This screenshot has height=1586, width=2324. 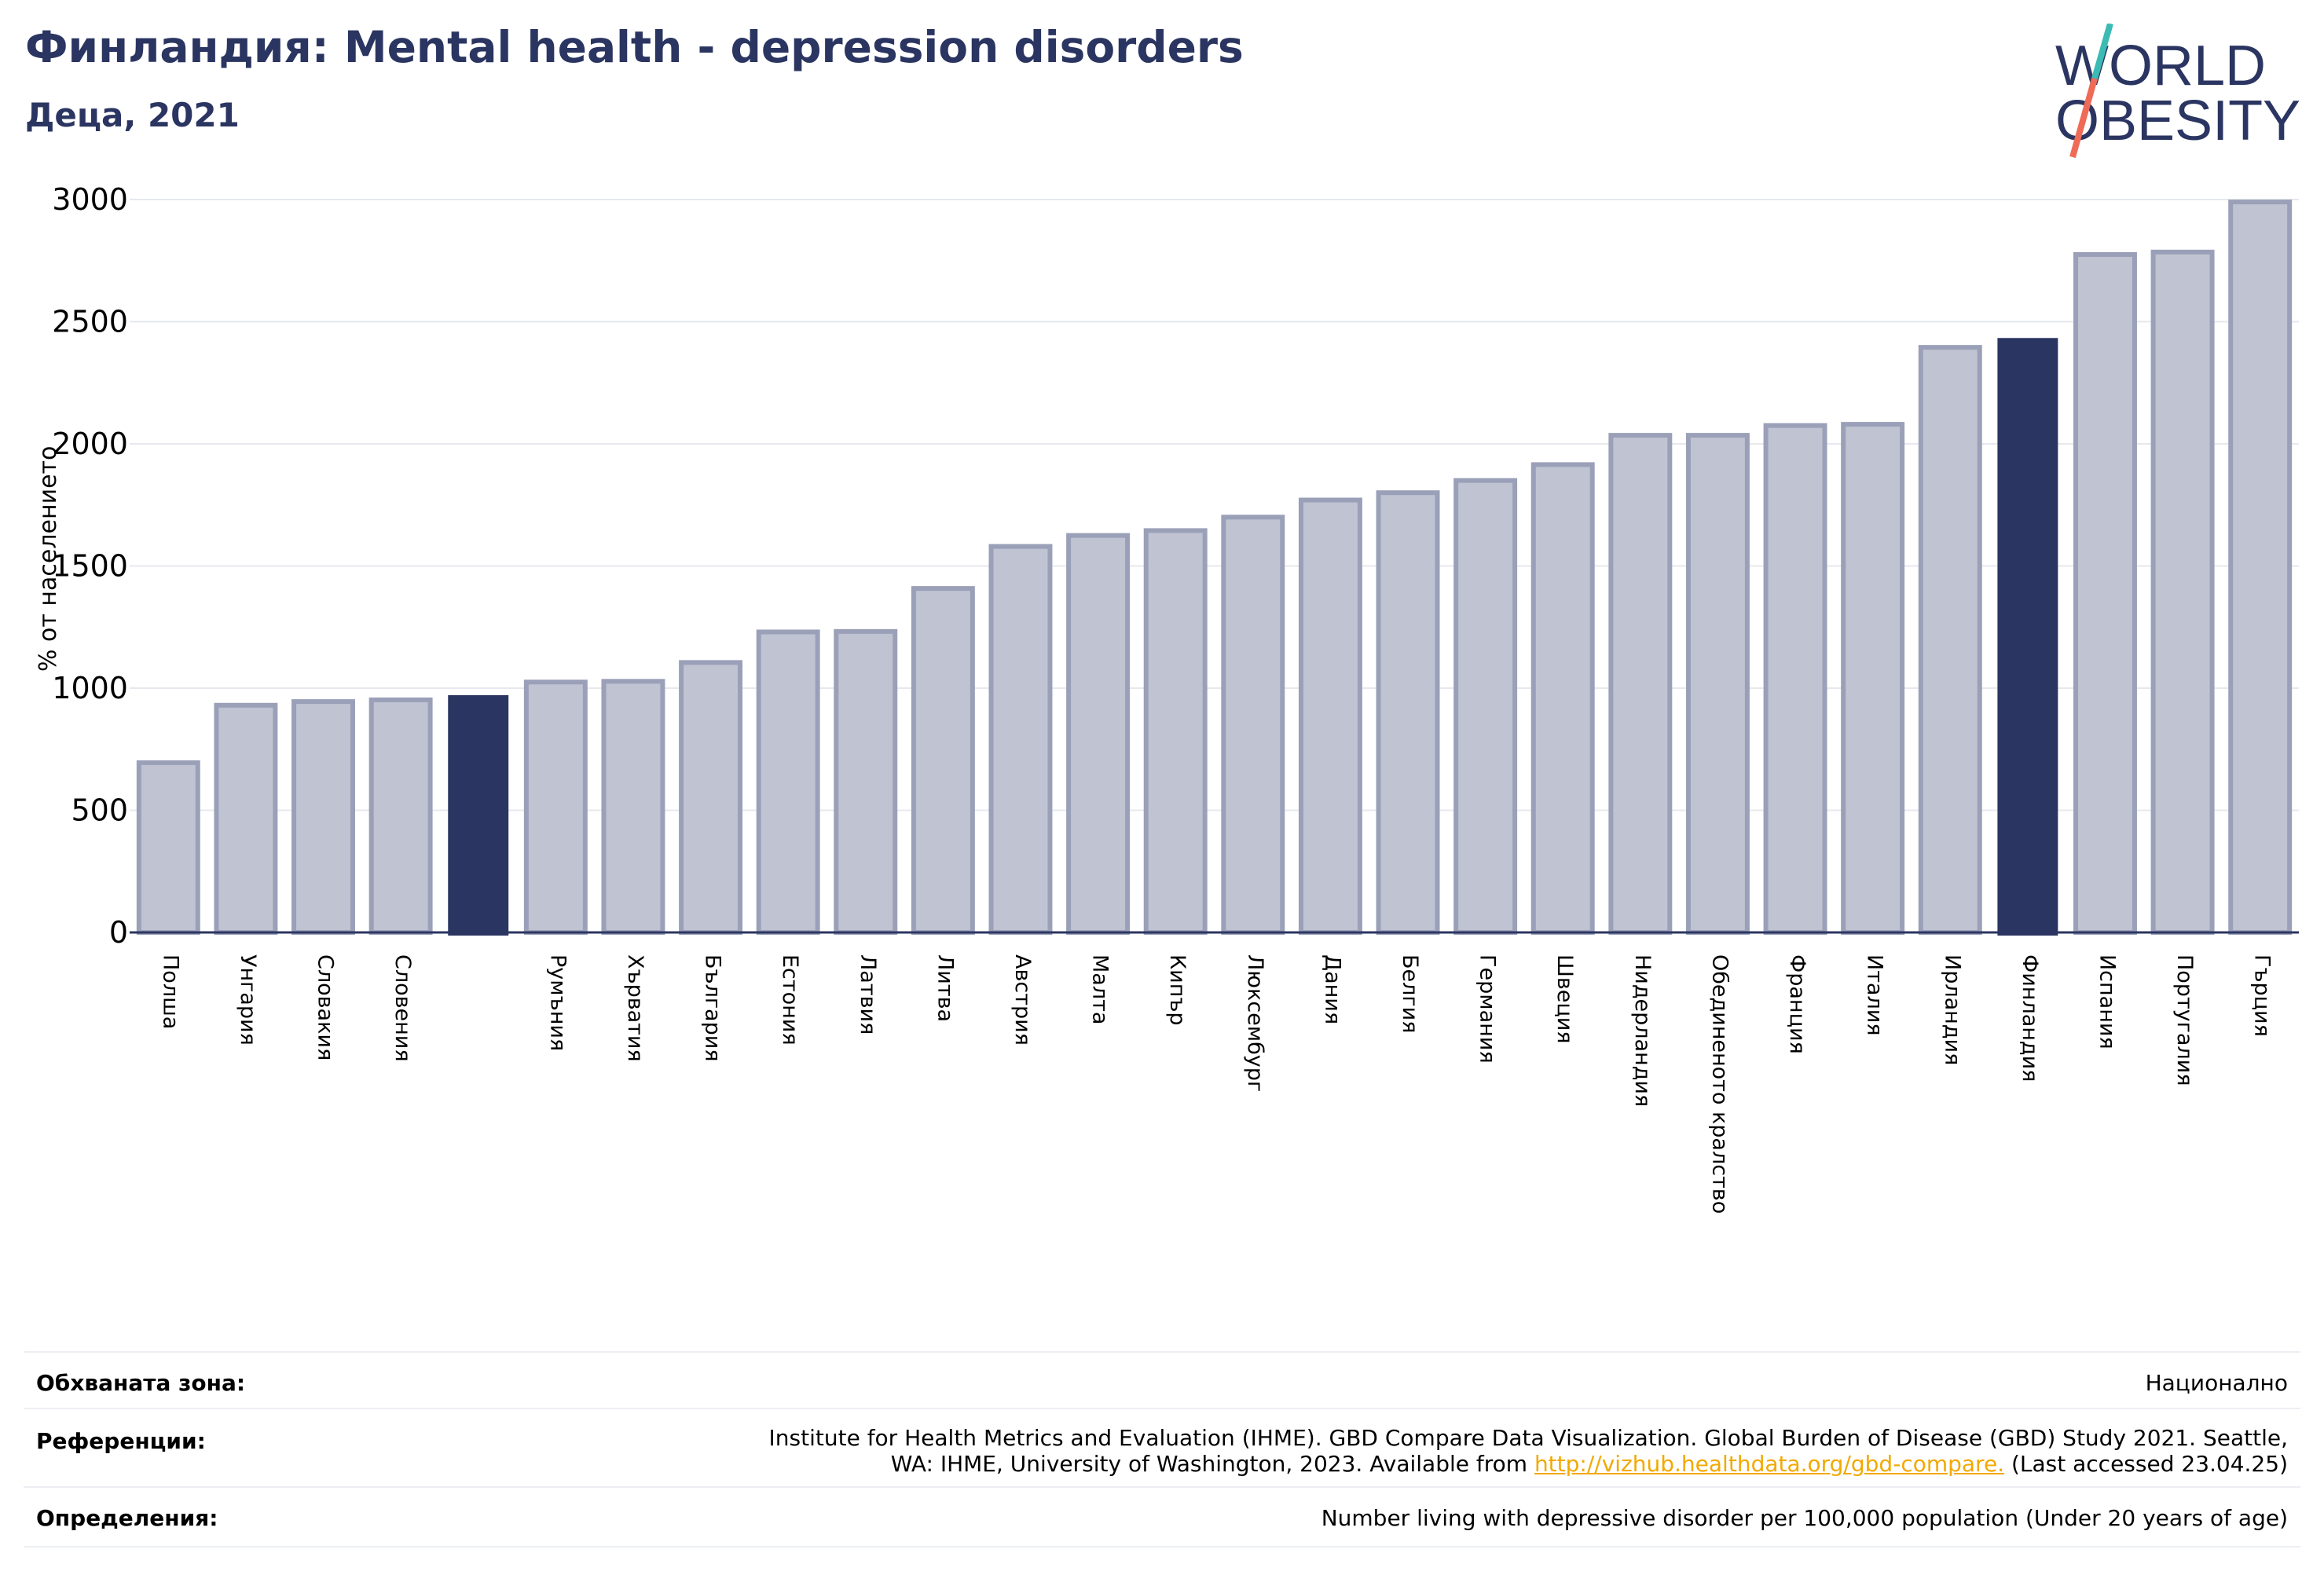 I want to click on y-axis-label: % от населението, so click(x=48, y=558).